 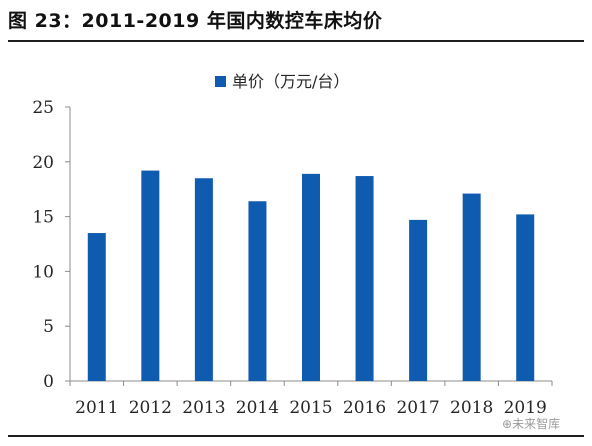 What do you see at coordinates (203, 279) in the screenshot?
I see `bar-2013` at bounding box center [203, 279].